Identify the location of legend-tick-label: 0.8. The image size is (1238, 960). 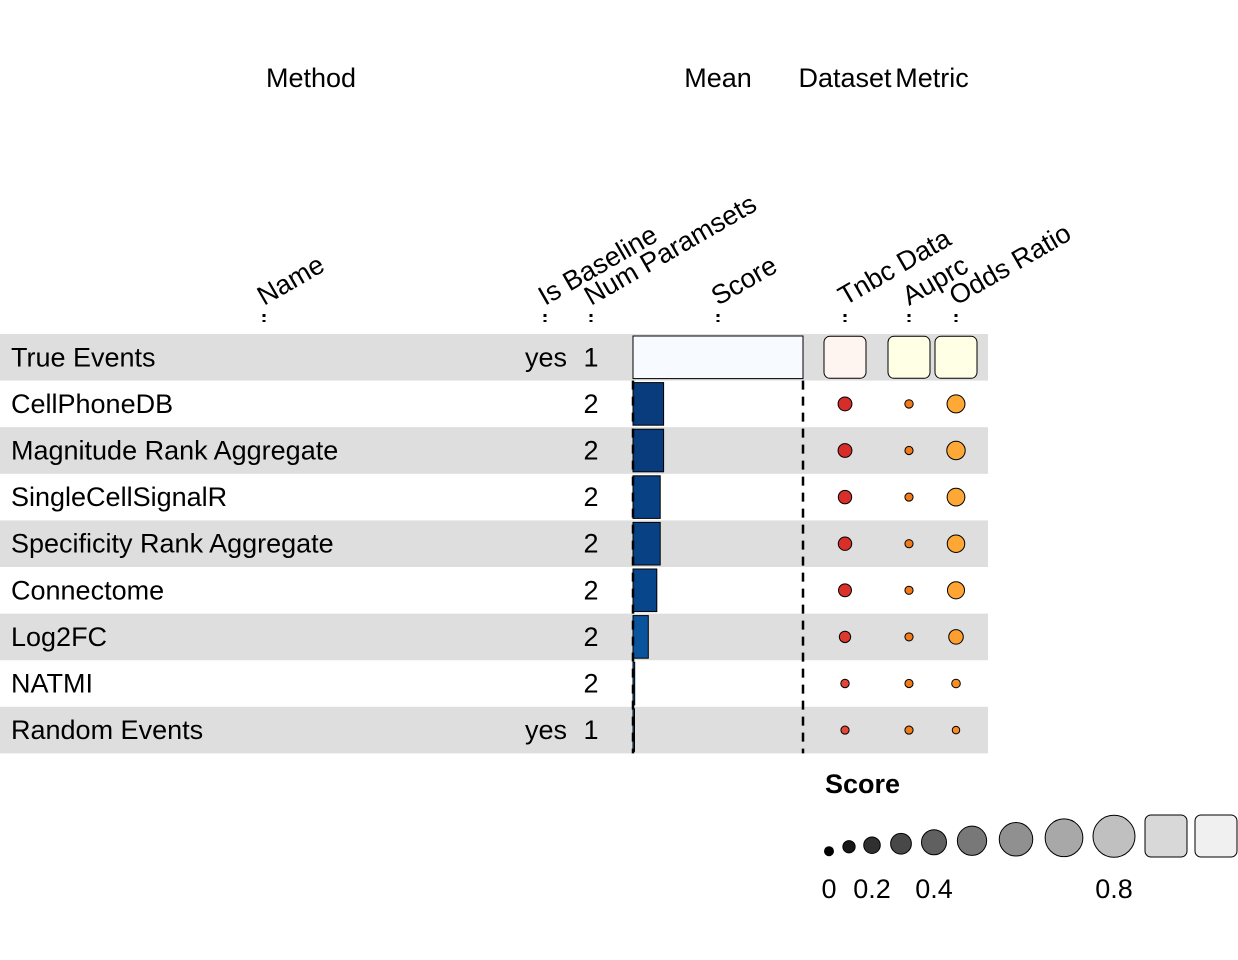
(1114, 889).